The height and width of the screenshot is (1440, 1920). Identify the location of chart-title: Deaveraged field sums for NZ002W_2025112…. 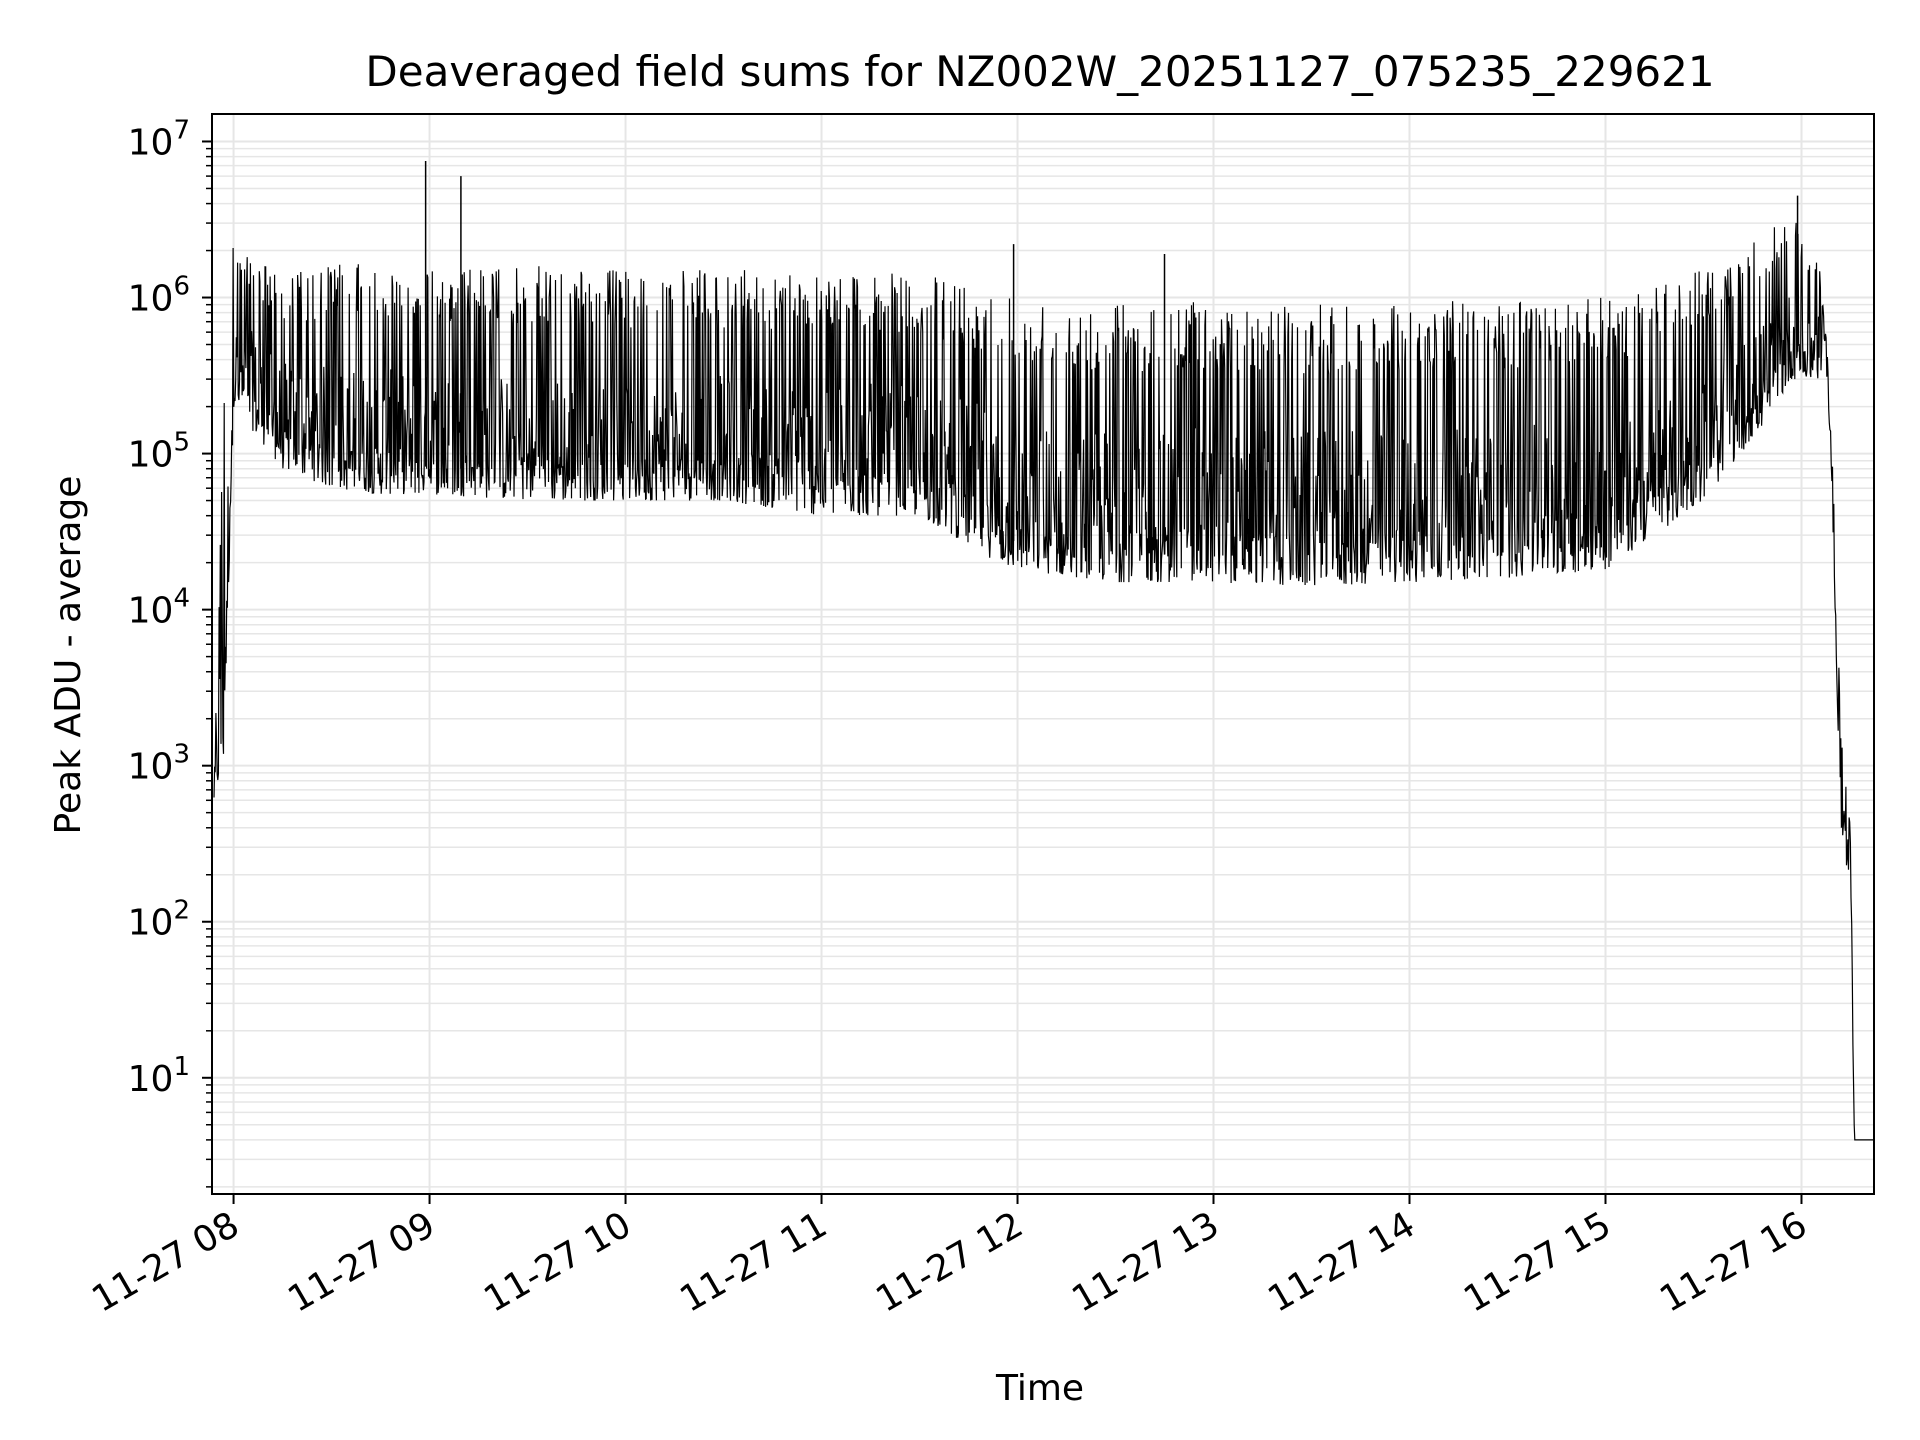
(1039, 71).